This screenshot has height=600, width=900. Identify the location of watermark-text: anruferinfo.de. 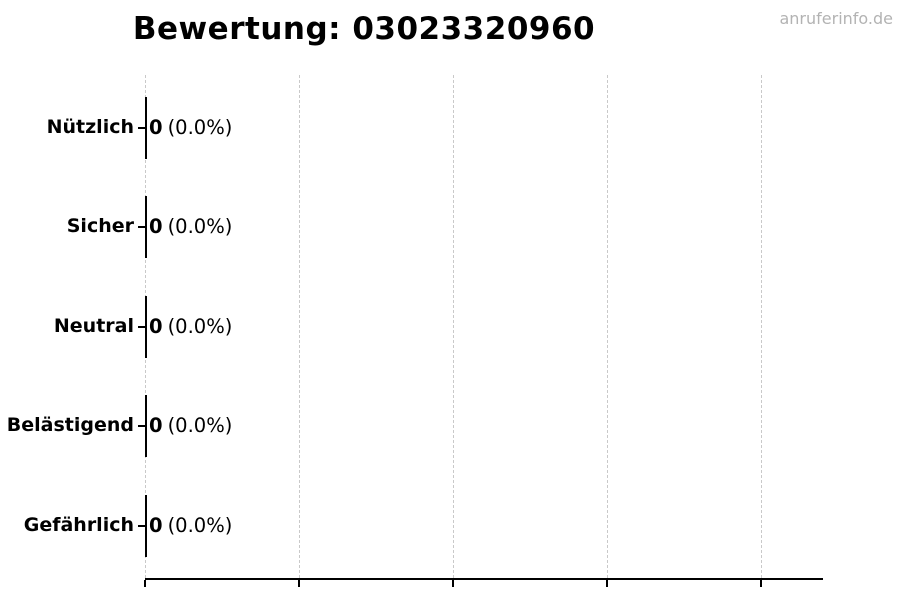
(836, 18).